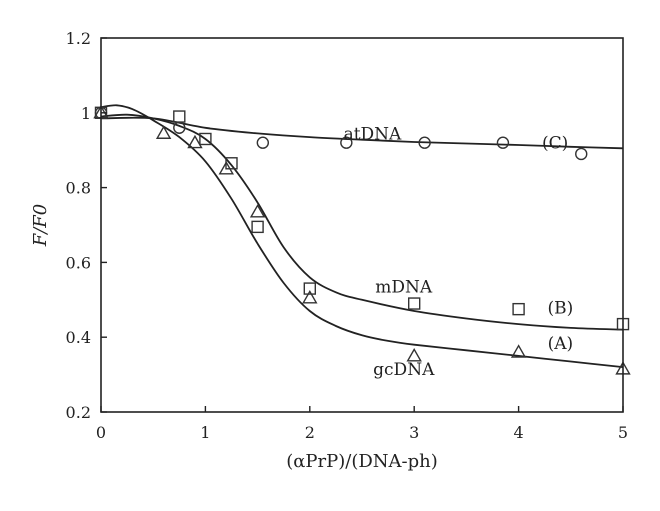 Image resolution: width=660 pixels, height=511 pixels. Describe the element at coordinates (414, 432) in the screenshot. I see `x-tick-label: 3` at that location.